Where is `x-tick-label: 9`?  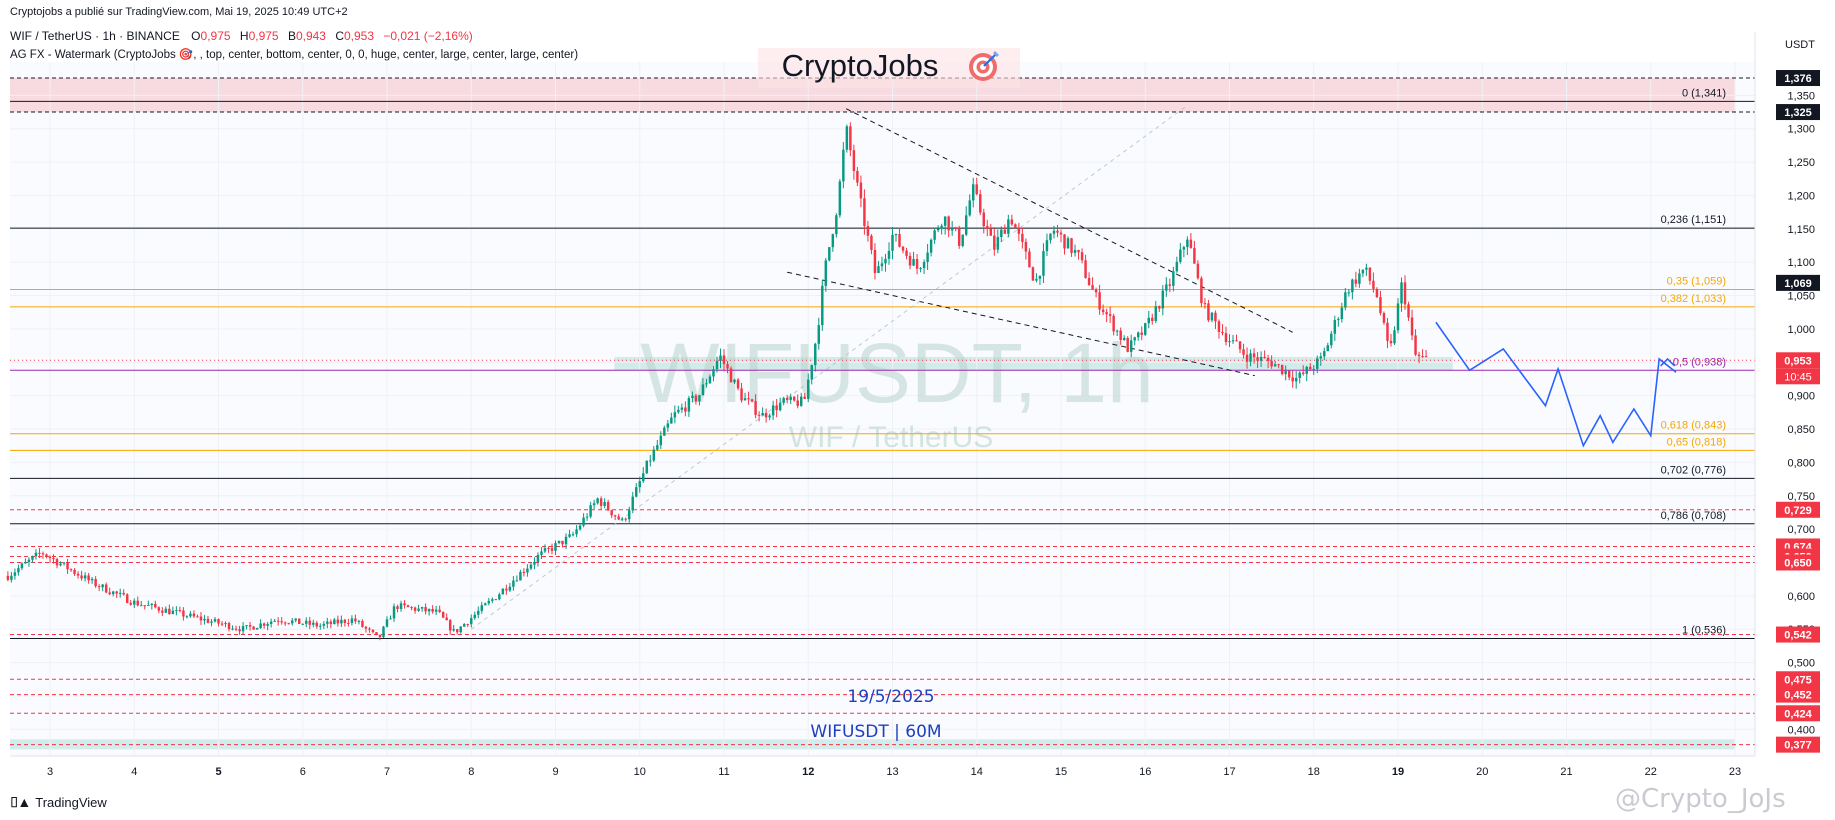
x-tick-label: 9 is located at coordinates (555, 772).